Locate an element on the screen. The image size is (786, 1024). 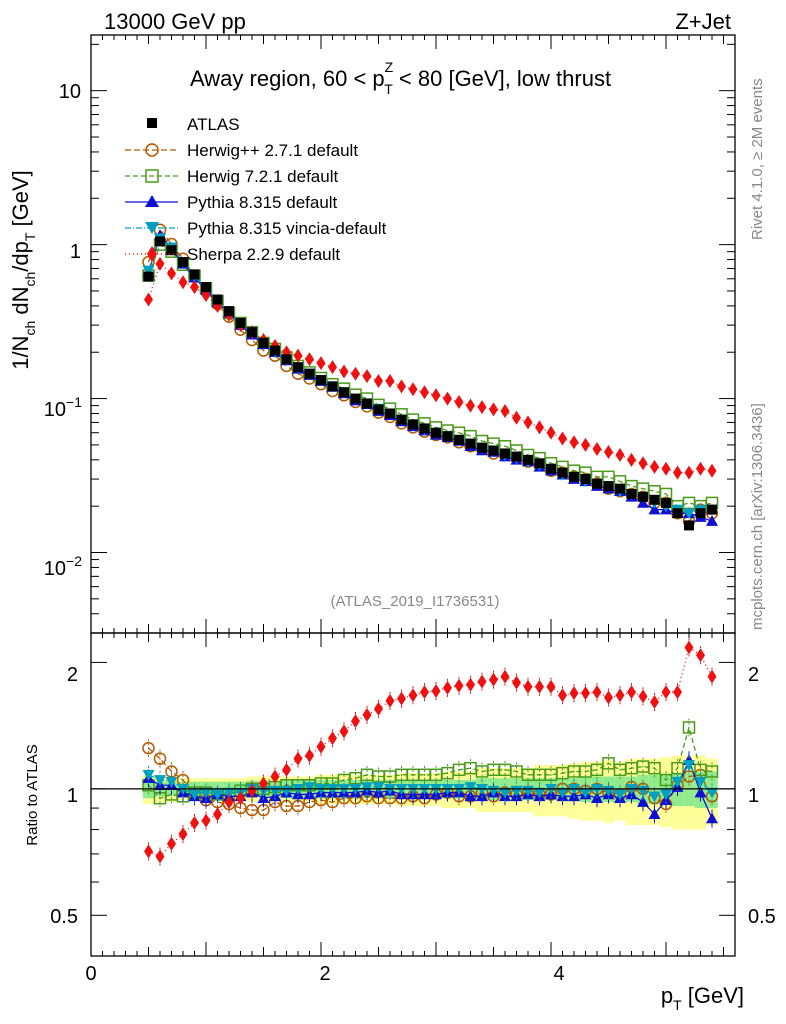
rivet-label: Rivet 4.1.0, ≥ 2M events is located at coordinates (757, 159).